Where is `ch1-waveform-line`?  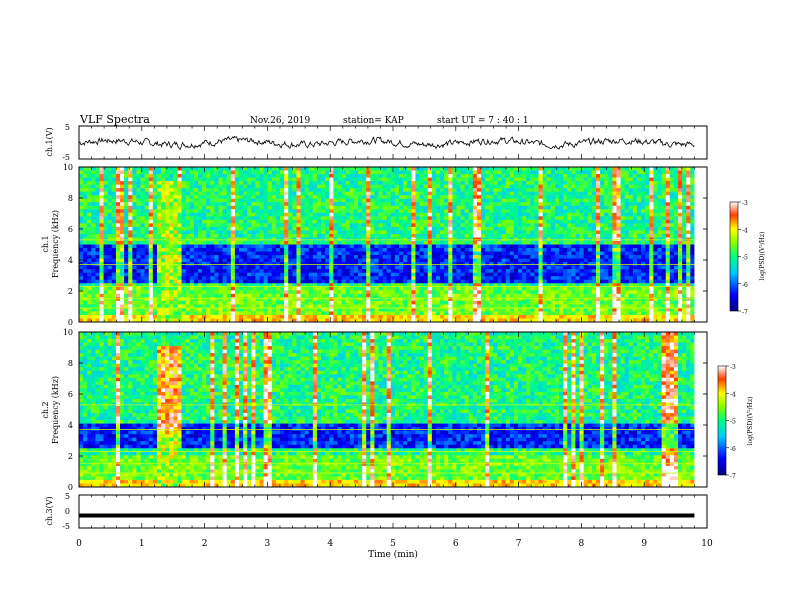
ch1-waveform-line is located at coordinates (386, 143).